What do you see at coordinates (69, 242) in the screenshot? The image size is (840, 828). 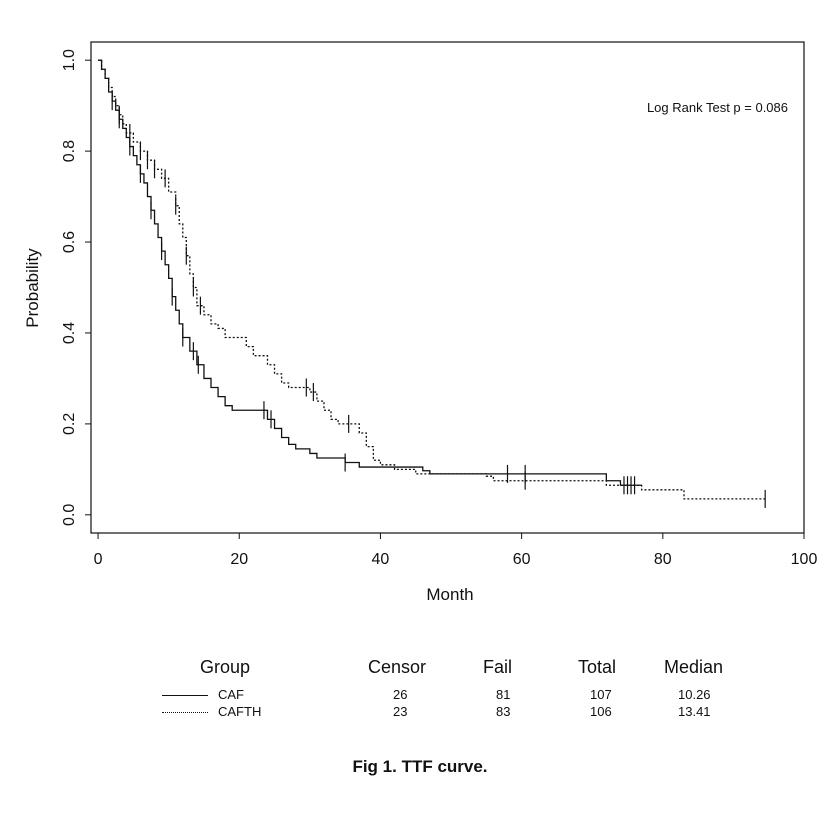 I see `y-tick-label: 0.6` at bounding box center [69, 242].